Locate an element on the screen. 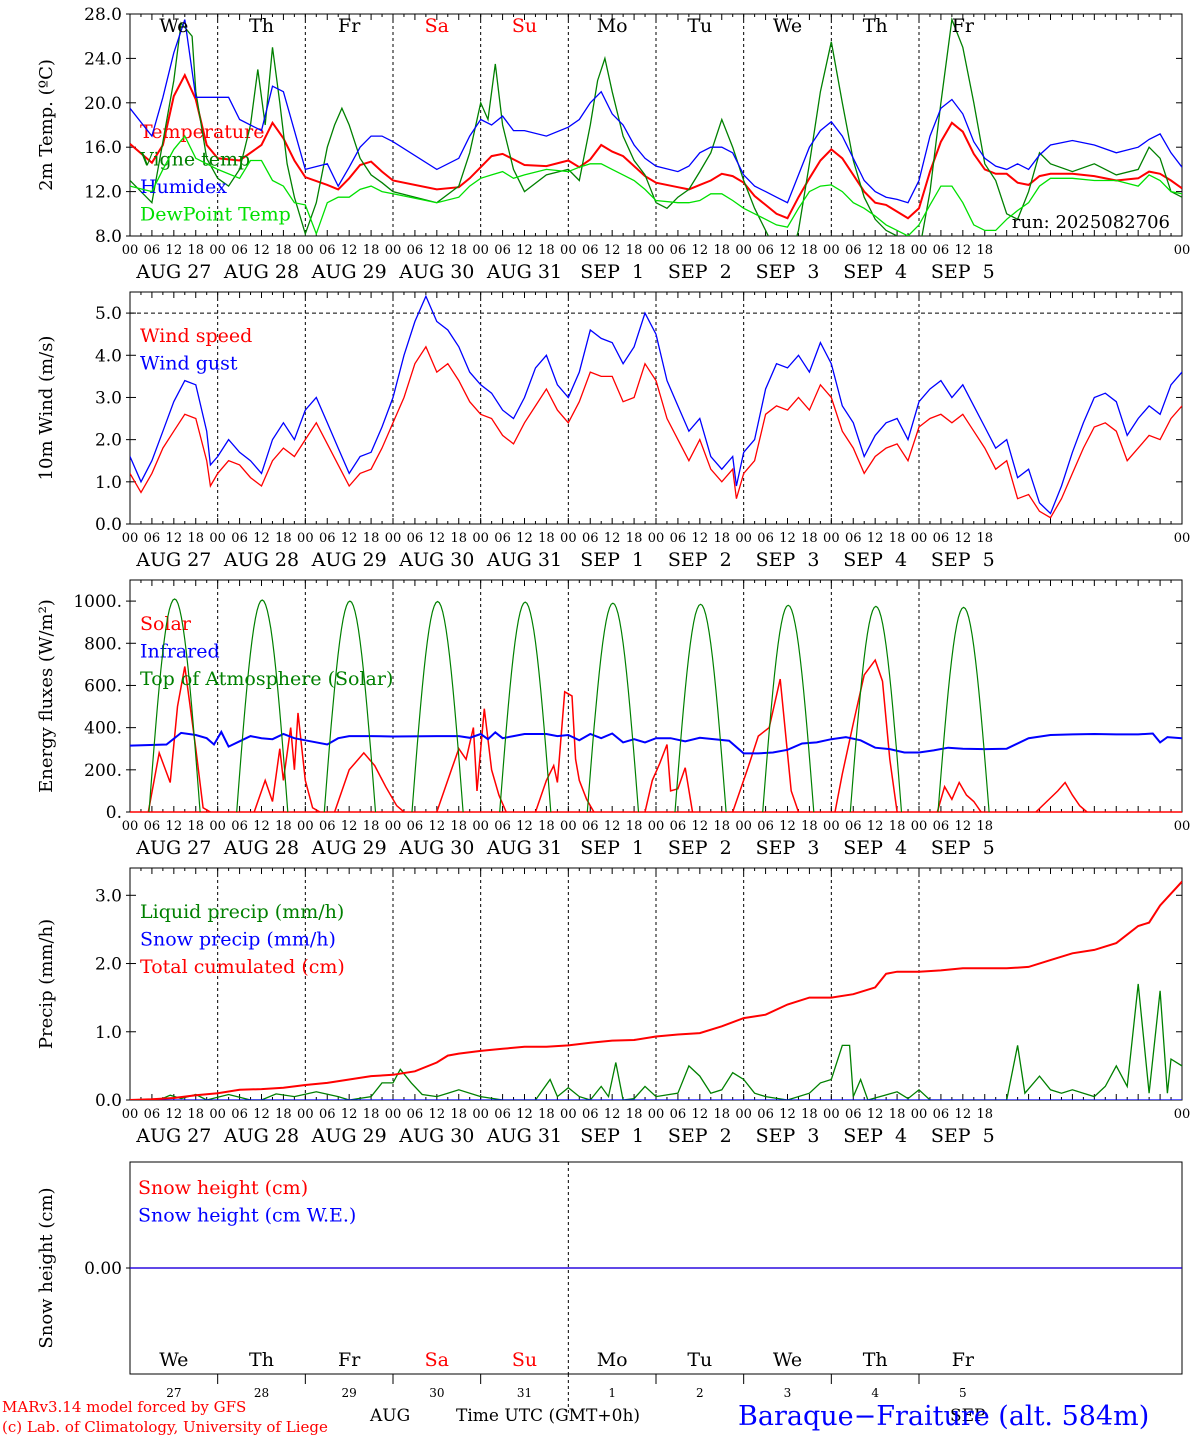 The width and height of the screenshot is (1194, 1440). legend-total-cumulated-cm: Total cumulated (cm) is located at coordinates (242, 967).